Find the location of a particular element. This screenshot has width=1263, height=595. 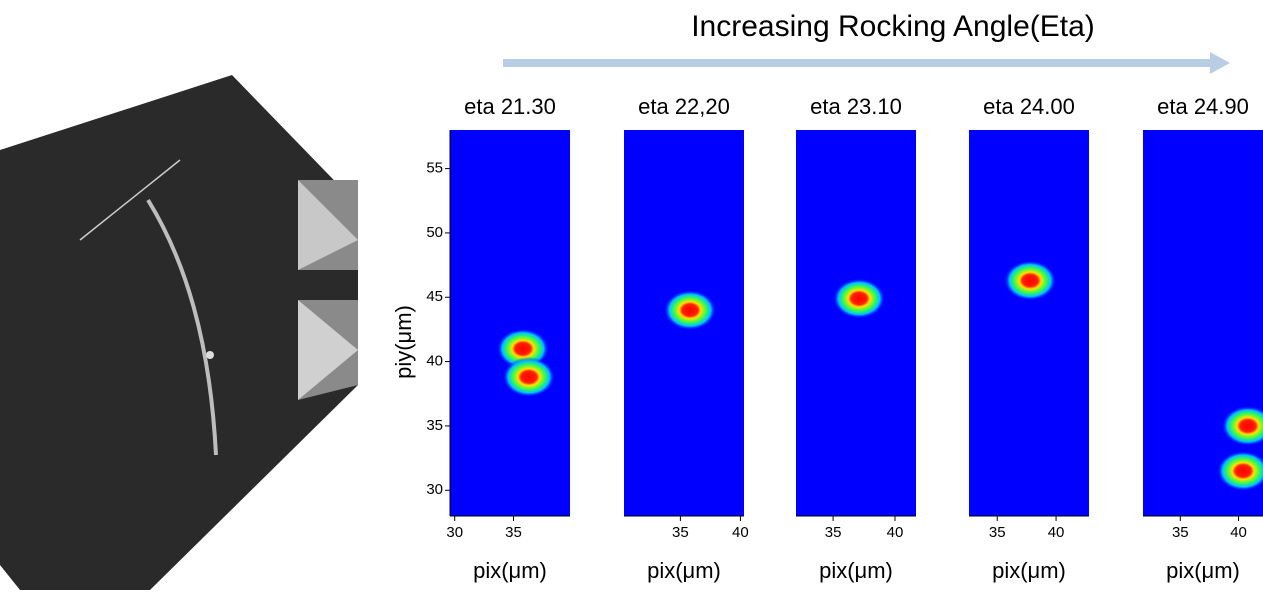

panel: eta 21.30 30 35 pix(μm) 30 35 40 45 50 55 piy(μm) is located at coordinates (480, 338).